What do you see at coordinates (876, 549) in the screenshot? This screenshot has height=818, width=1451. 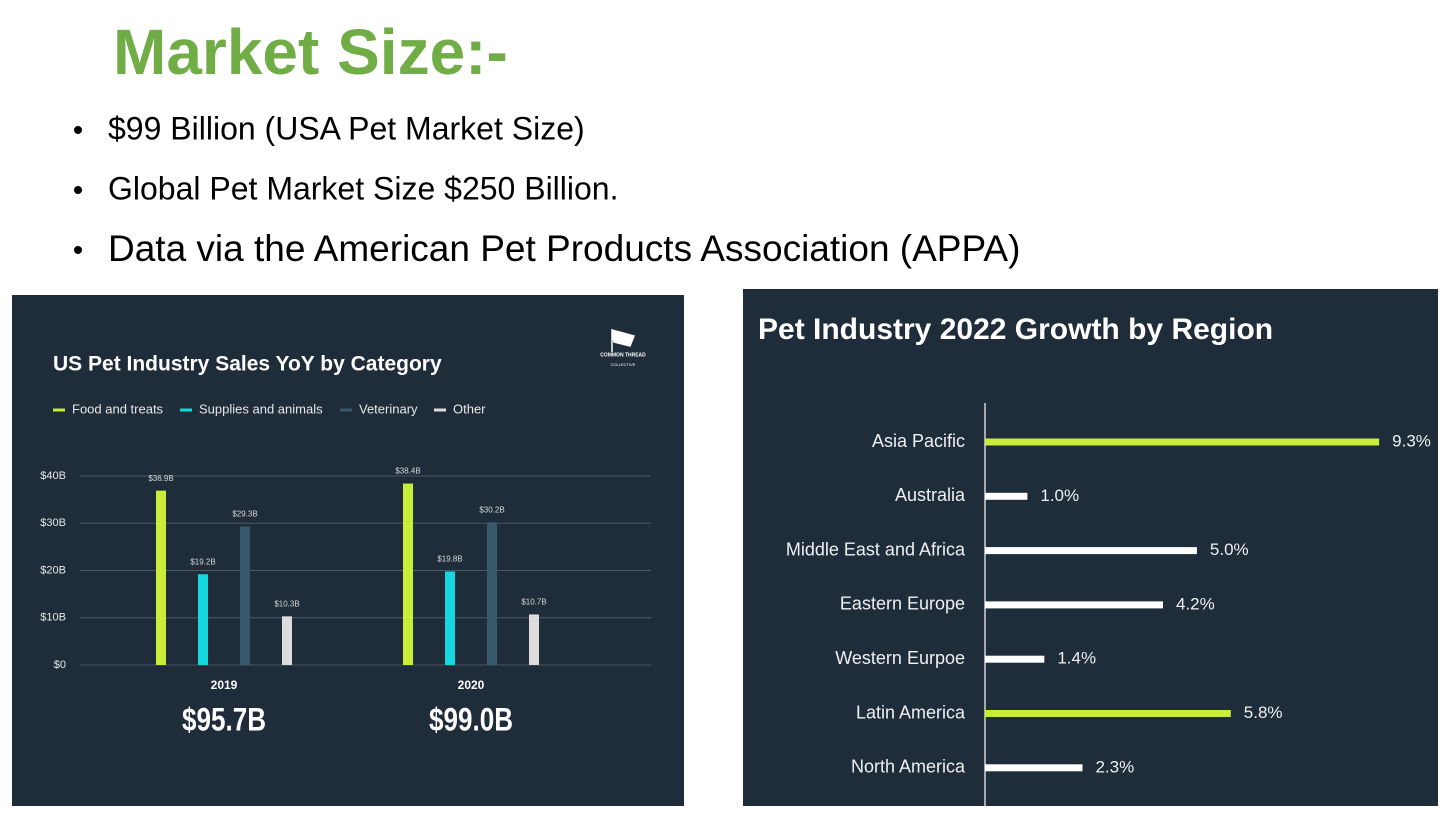 I see `y-tick-label: Middle East and Africa` at bounding box center [876, 549].